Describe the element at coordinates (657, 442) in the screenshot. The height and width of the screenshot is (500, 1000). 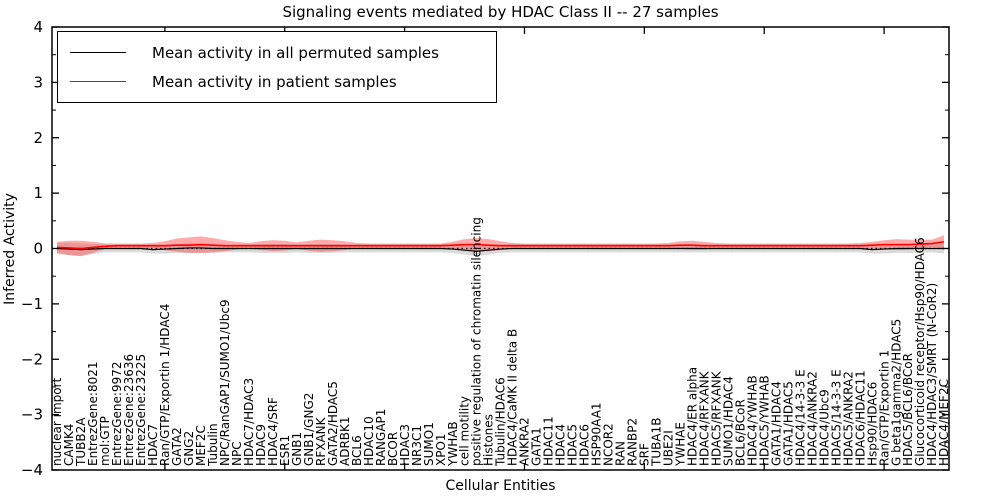
I see `x-tick-label: TUBA1B` at that location.